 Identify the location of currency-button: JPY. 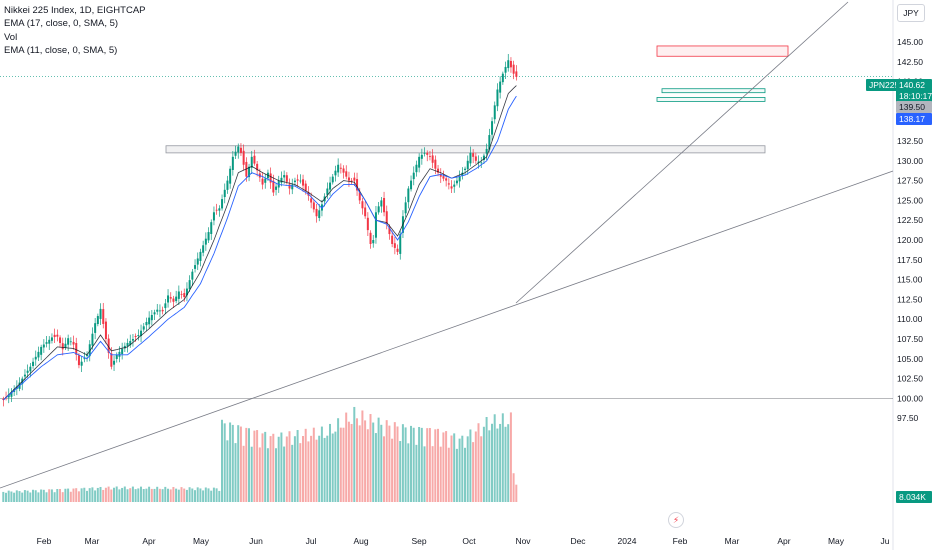
(911, 13).